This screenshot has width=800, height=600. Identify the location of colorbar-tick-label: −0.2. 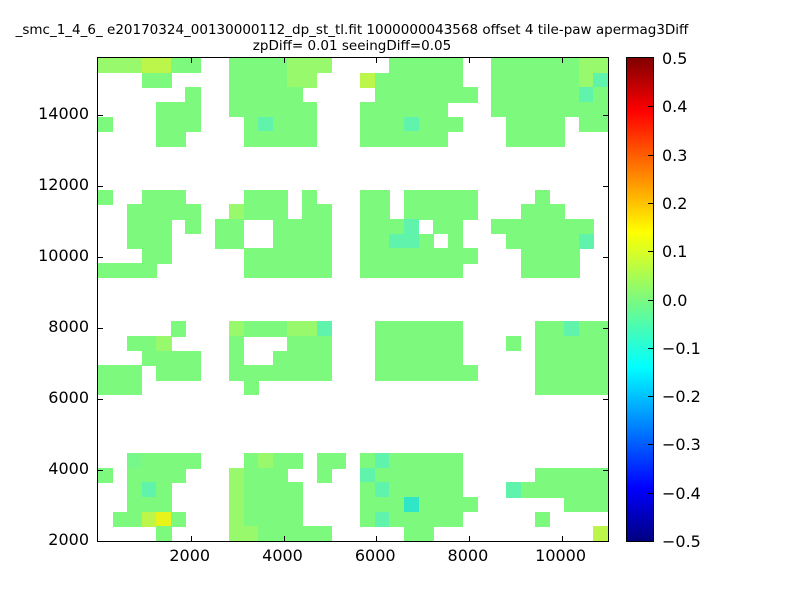
(681, 397).